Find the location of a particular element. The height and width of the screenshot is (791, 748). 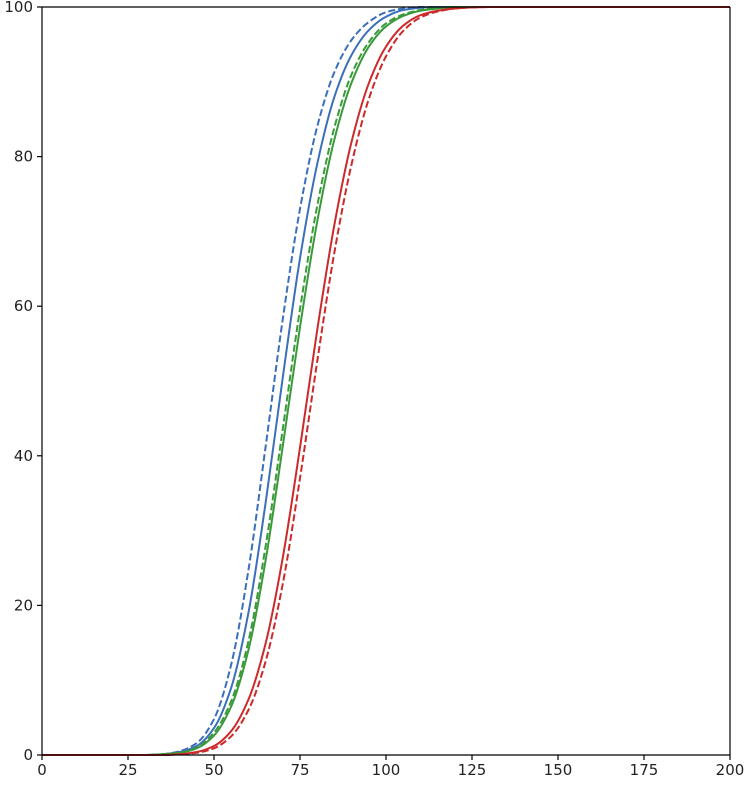

x-tick-label: 150 is located at coordinates (558, 770).